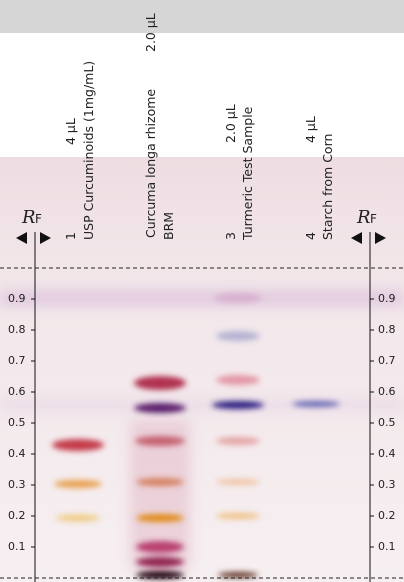  Describe the element at coordinates (88, 150) in the screenshot. I see `lane-sample: USP Curcuminoids (1mg/mL)` at that location.